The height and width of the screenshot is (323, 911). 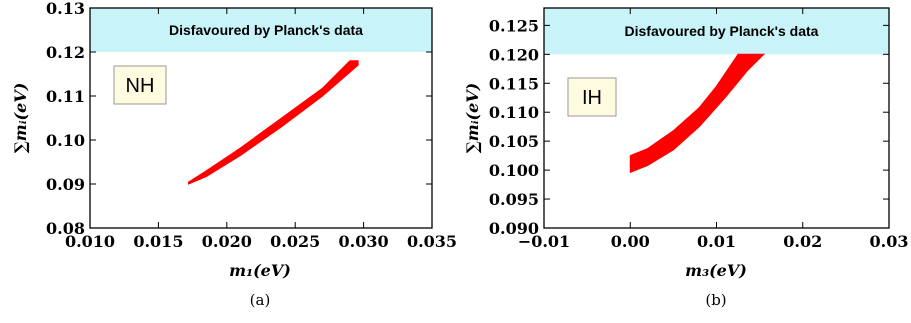 What do you see at coordinates (65, 96) in the screenshot?
I see `y-tick-label: 0.11` at bounding box center [65, 96].